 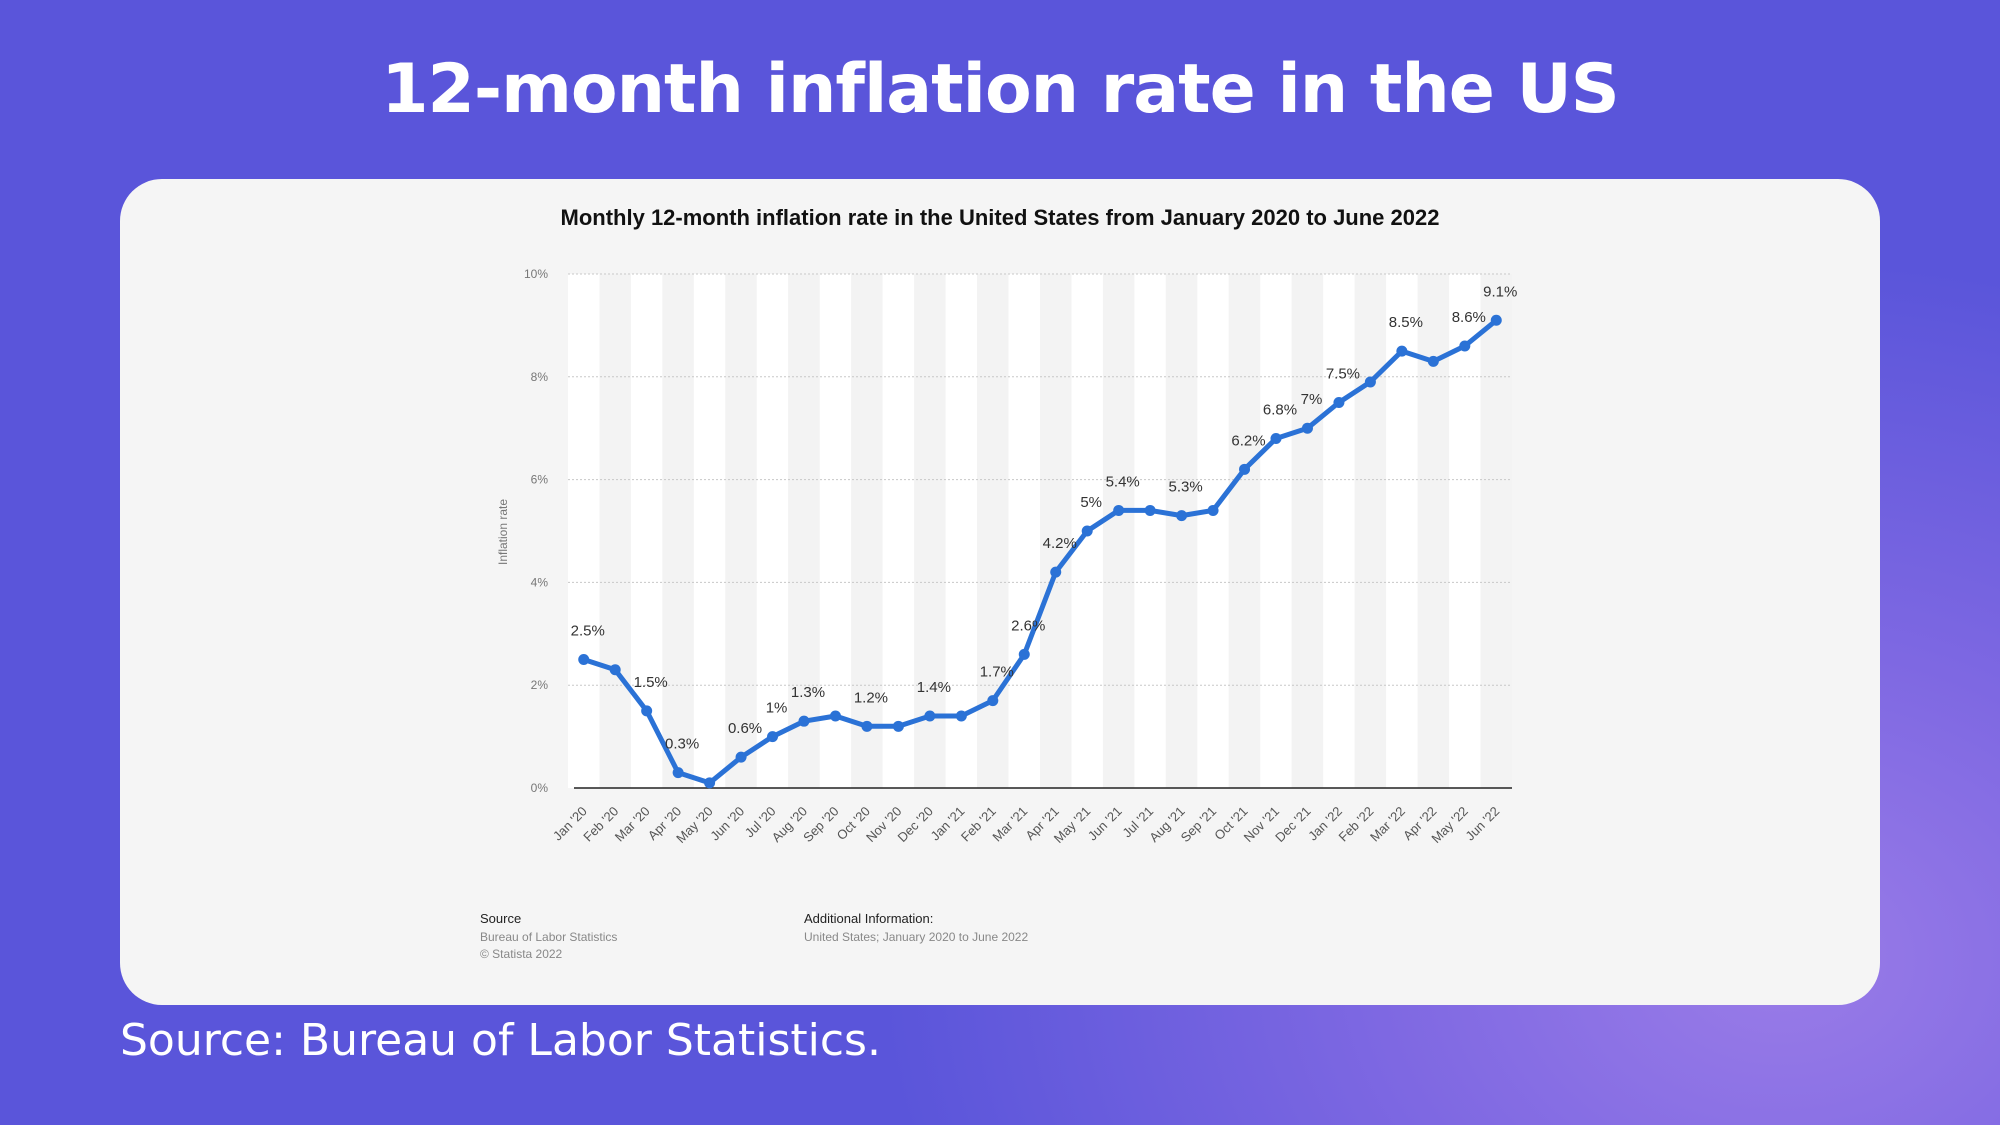 I want to click on data-label: 4.2%, so click(x=1060, y=543).